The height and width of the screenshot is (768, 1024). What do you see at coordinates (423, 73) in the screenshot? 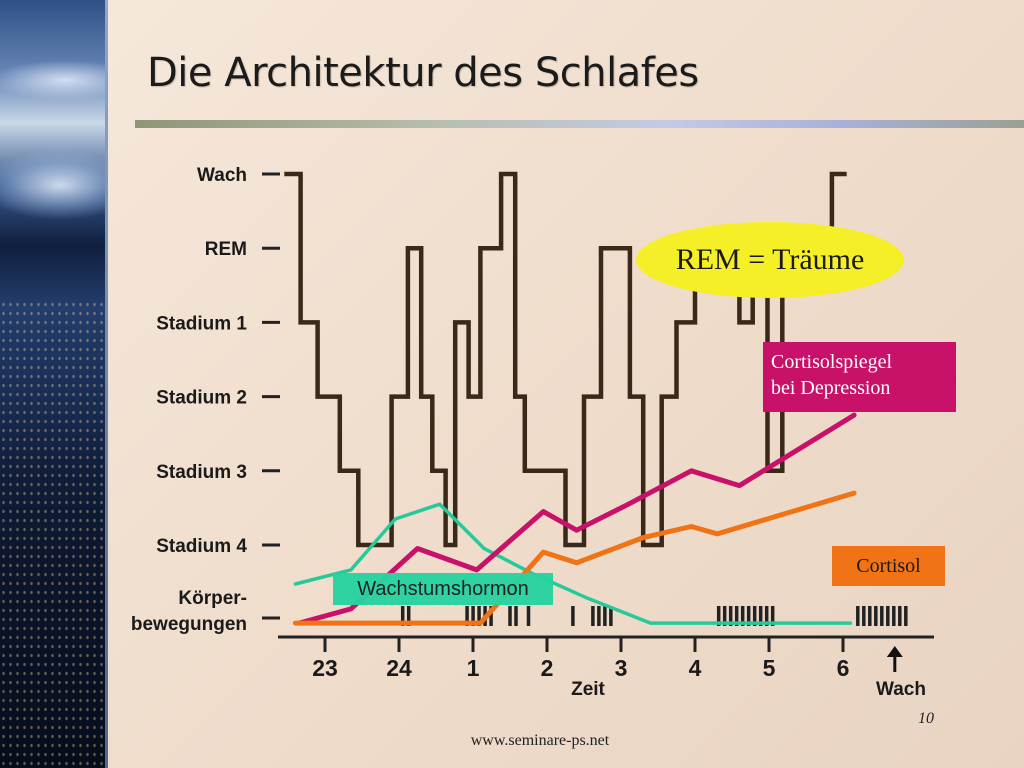
I see `slide-title: Die Architektur des Schlafes` at bounding box center [423, 73].